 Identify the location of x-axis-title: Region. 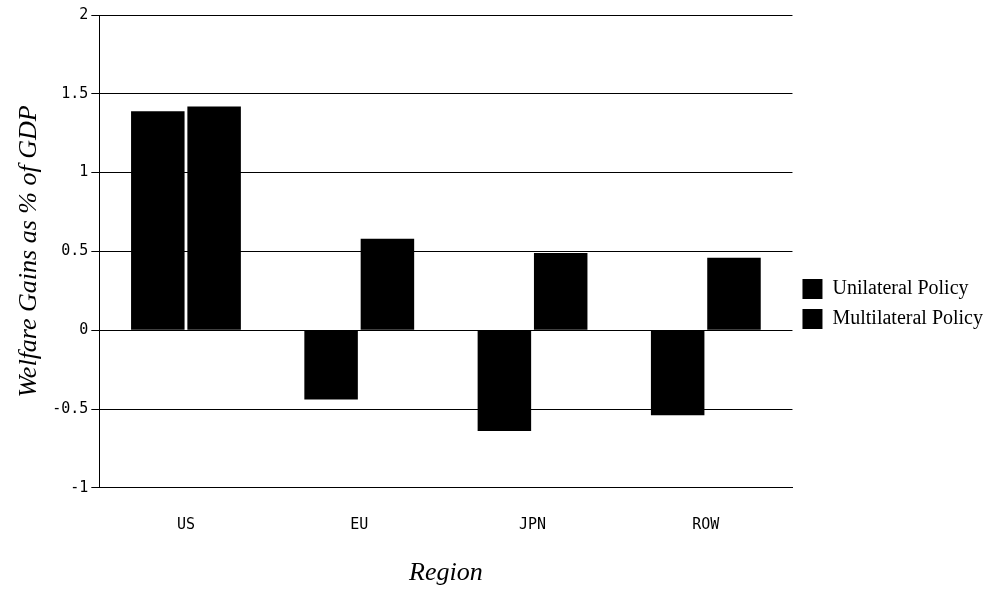
(445, 572).